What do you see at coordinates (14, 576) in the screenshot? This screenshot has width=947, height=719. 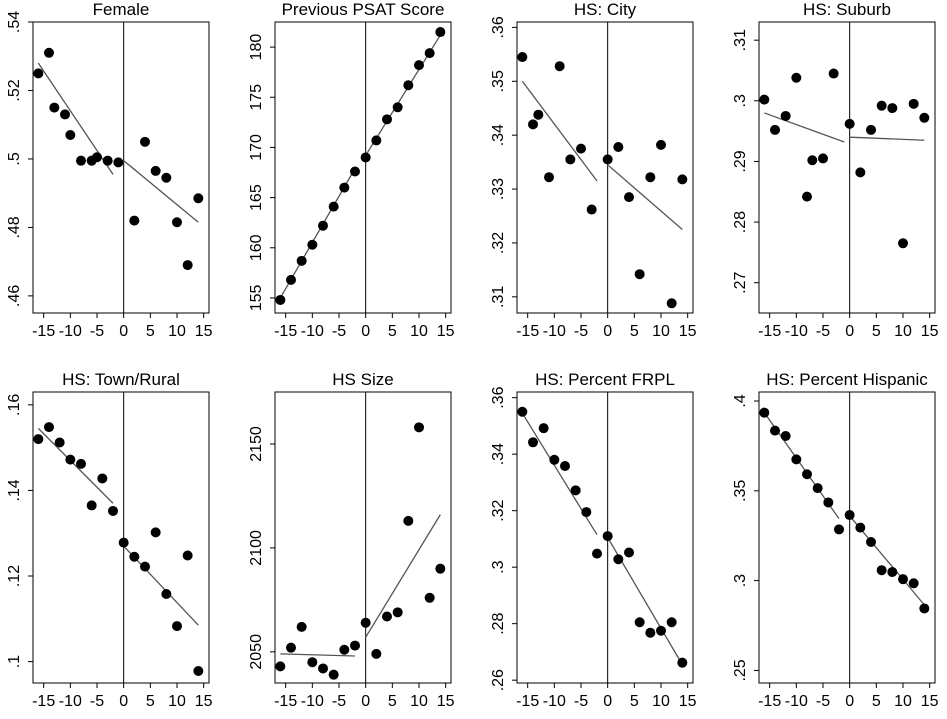 I see `y-tick-label: .12` at bounding box center [14, 576].